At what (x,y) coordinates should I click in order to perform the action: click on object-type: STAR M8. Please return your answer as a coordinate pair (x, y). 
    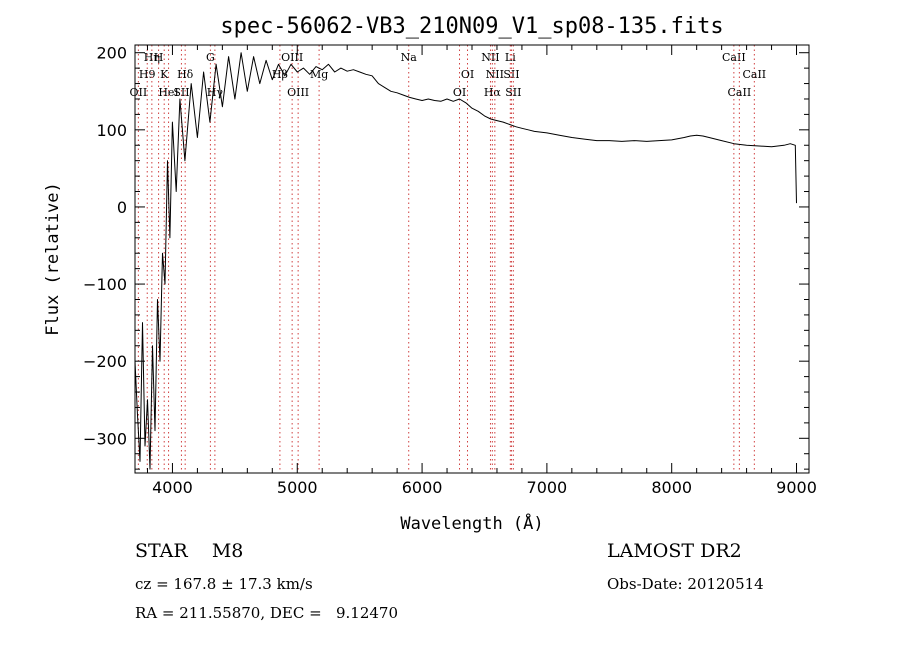
    Looking at the image, I should click on (189, 551).